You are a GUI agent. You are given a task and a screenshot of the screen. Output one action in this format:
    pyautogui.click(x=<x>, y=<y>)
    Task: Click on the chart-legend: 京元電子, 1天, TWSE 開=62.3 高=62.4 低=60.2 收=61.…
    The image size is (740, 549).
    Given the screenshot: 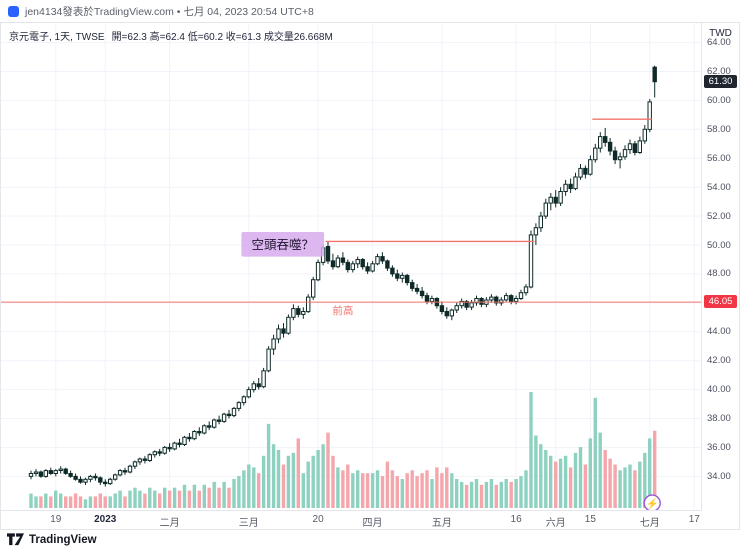 What is the action you would take?
    pyautogui.click(x=171, y=35)
    